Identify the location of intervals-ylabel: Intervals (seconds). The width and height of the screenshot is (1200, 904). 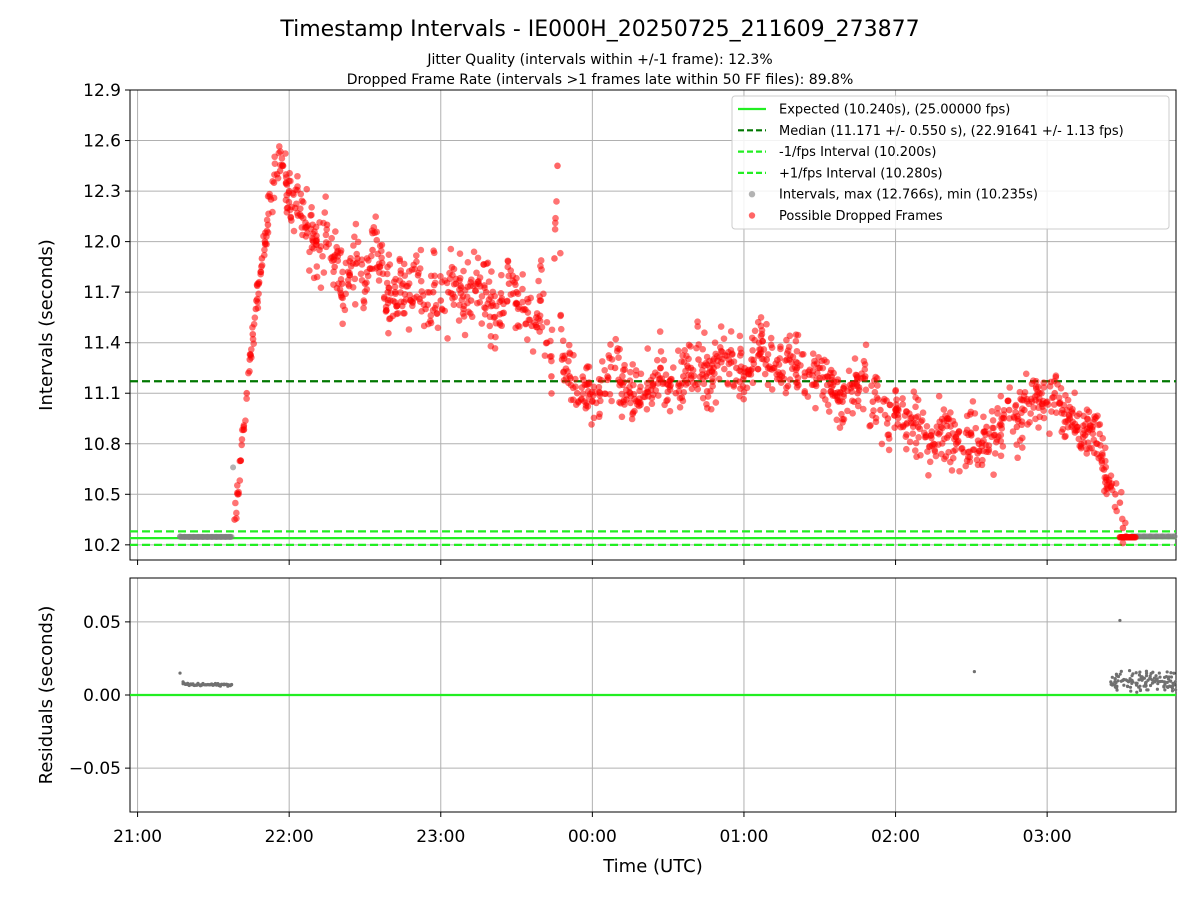
(46, 325).